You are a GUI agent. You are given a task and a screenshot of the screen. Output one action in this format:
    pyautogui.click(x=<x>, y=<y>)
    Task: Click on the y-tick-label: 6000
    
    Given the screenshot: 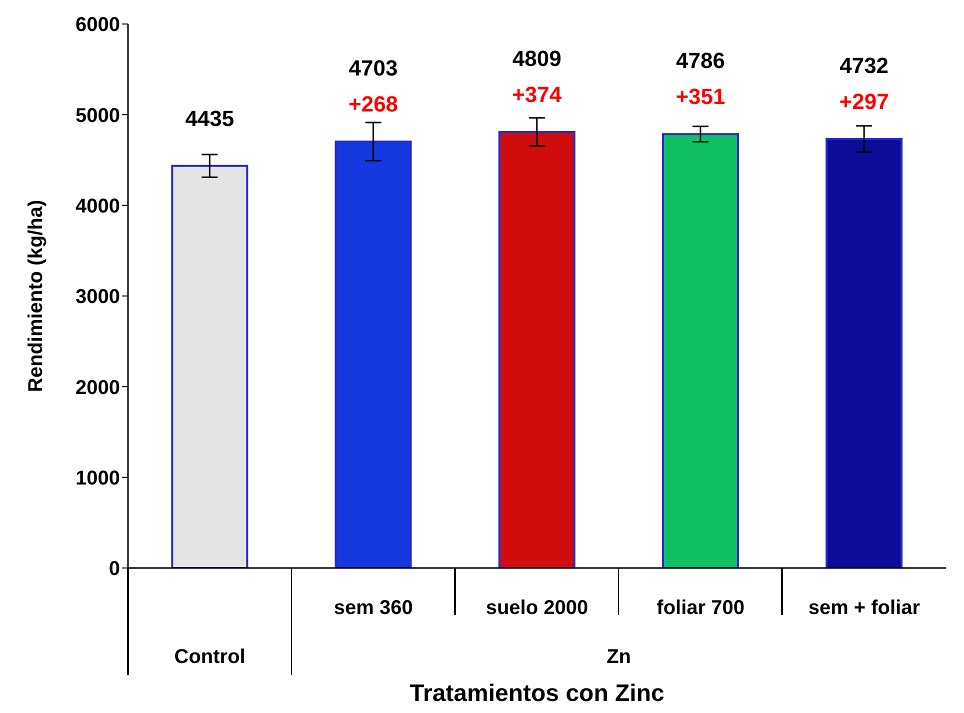 What is the action you would take?
    pyautogui.click(x=98, y=25)
    